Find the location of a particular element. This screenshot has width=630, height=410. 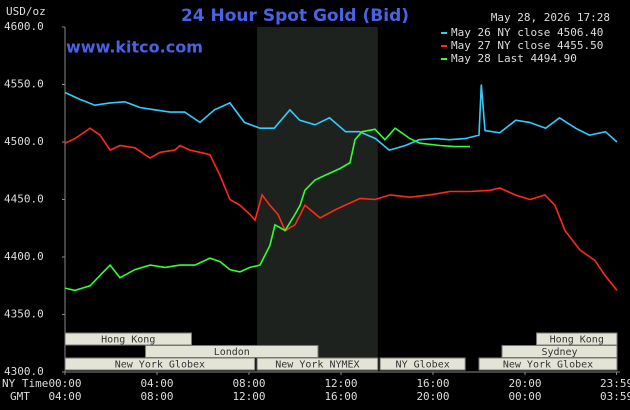

y-tick-label: 4350.0 is located at coordinates (24, 314).